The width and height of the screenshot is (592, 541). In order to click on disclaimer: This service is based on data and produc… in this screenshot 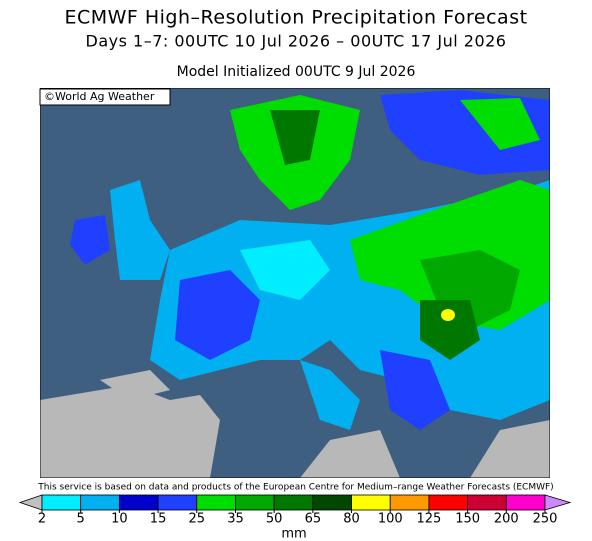, I will do `click(295, 488)`.